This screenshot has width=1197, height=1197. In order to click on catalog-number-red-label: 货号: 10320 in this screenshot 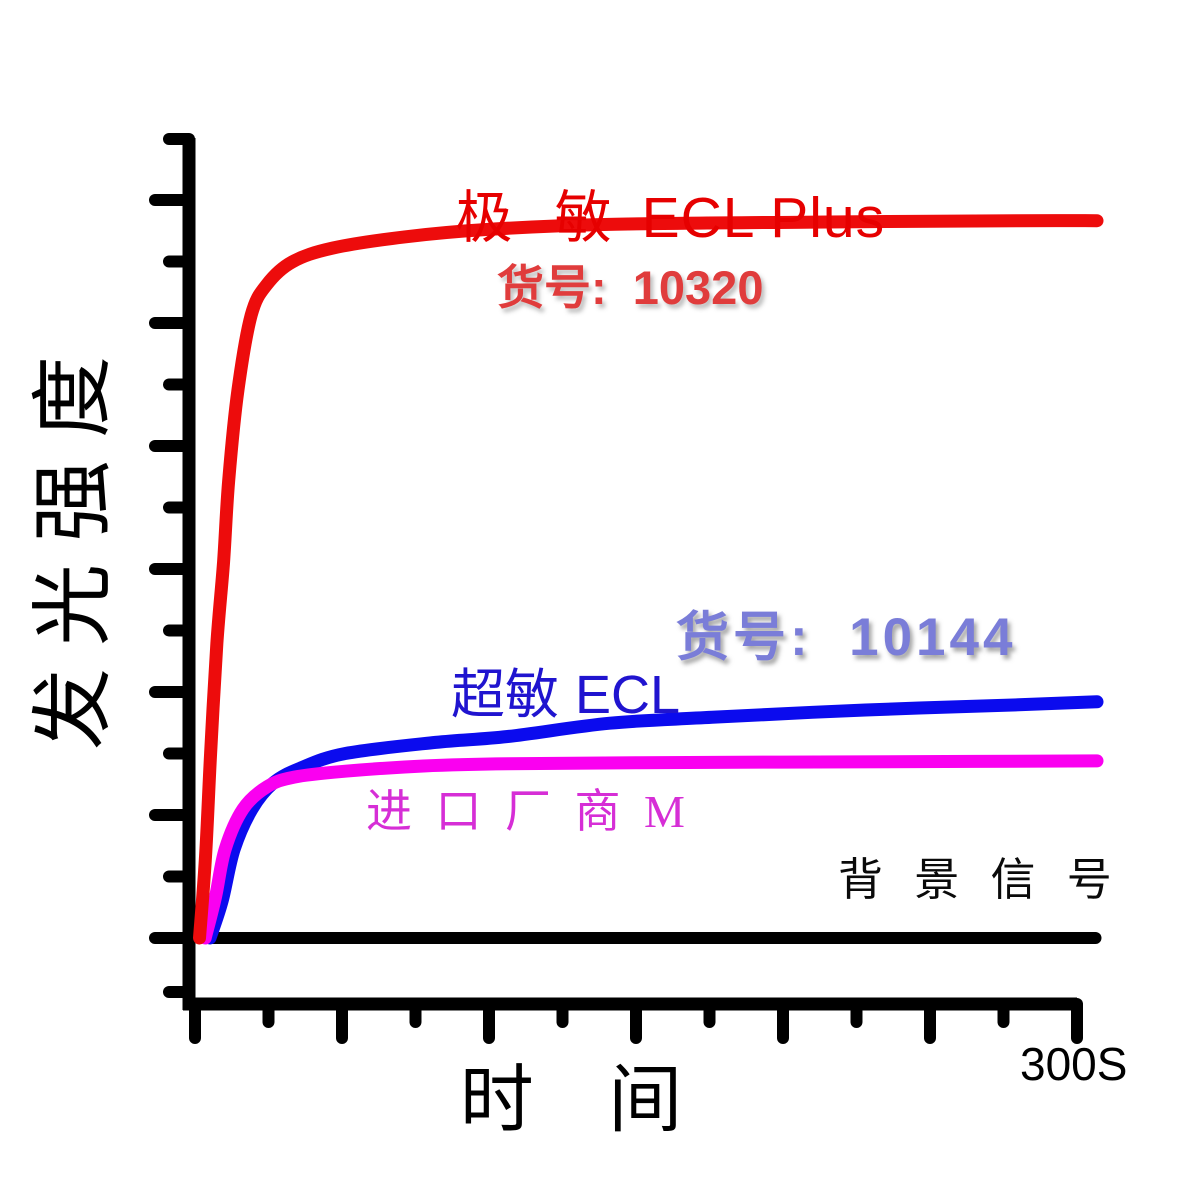, I will do `click(630, 287)`.